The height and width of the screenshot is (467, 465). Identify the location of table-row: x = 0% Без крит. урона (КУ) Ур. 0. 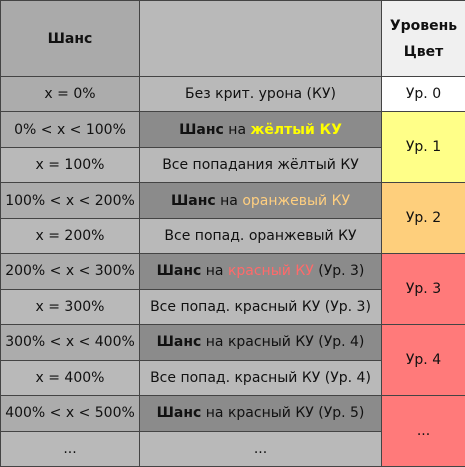
(232, 94).